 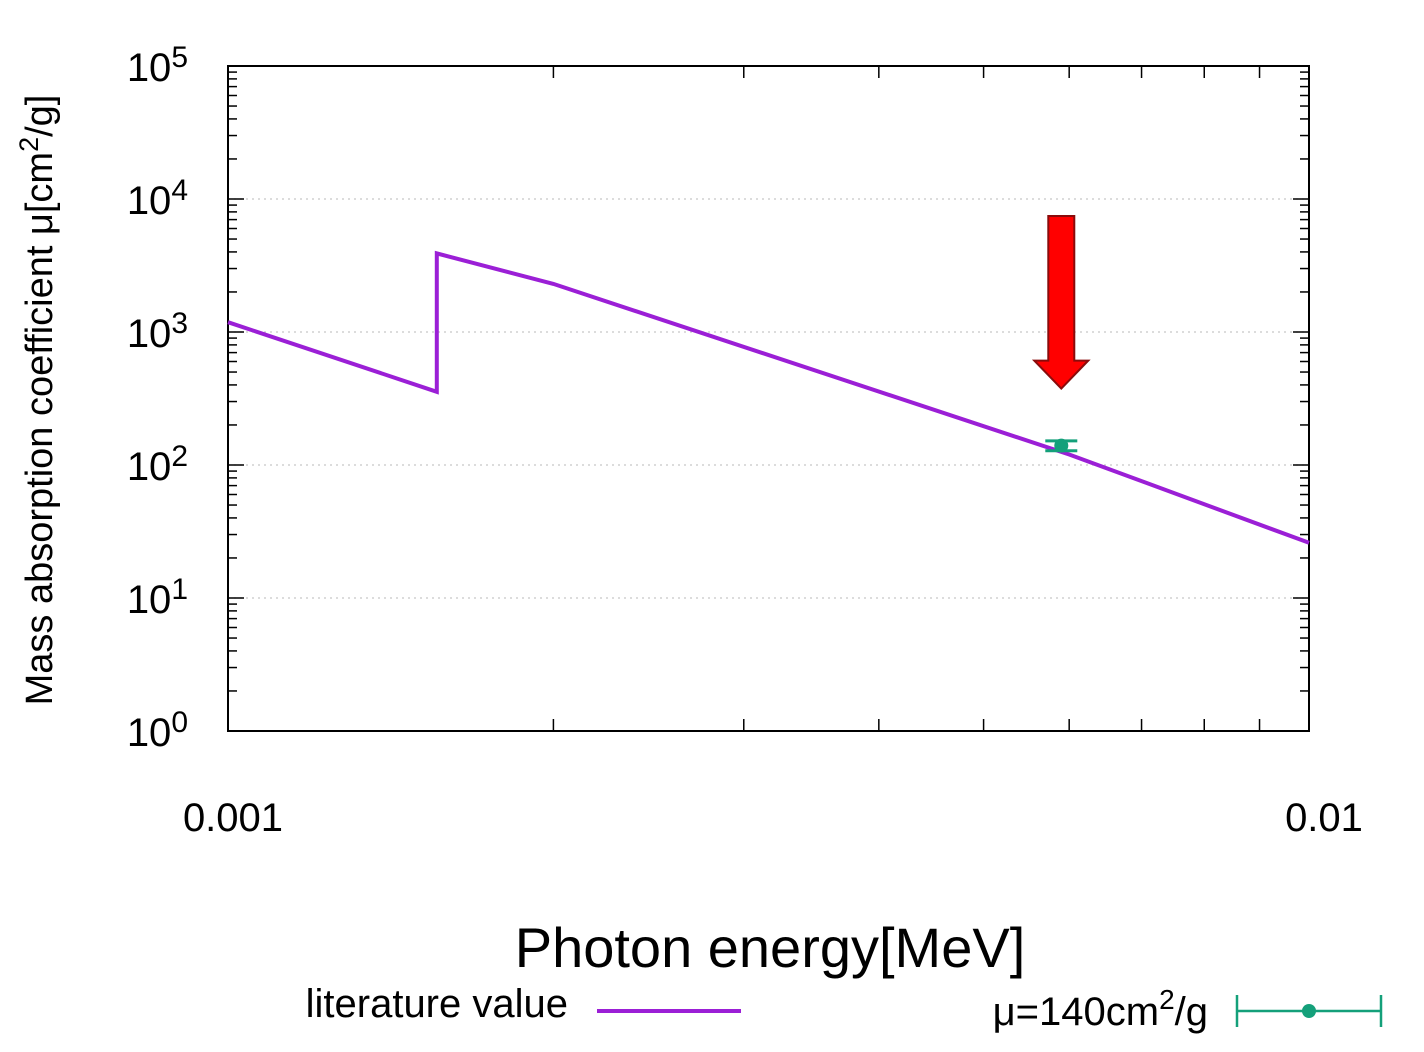 I want to click on legend-errorbar-point, so click(x=1309, y=1011).